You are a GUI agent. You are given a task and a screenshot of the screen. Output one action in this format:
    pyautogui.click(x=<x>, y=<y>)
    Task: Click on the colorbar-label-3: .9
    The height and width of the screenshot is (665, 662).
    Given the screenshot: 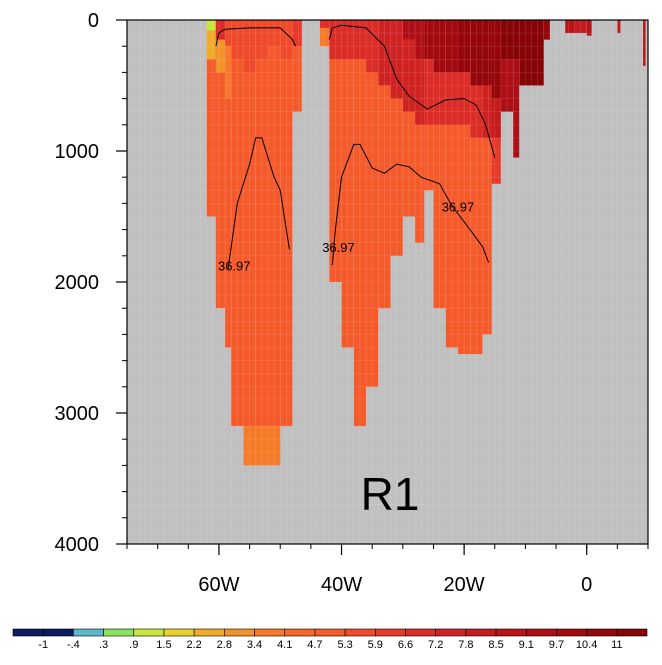 What is the action you would take?
    pyautogui.click(x=133, y=645)
    